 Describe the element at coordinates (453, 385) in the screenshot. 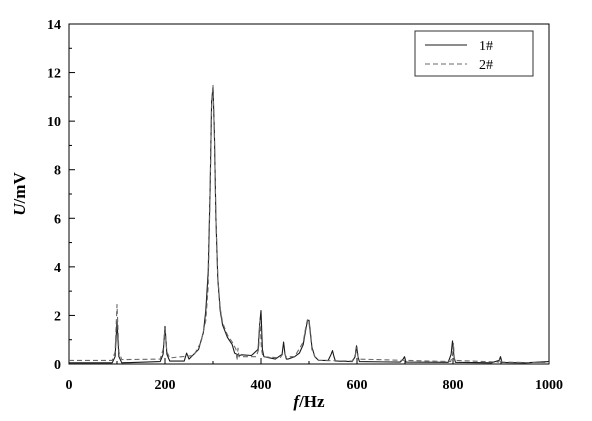

I see `x-tick-label: 800` at that location.